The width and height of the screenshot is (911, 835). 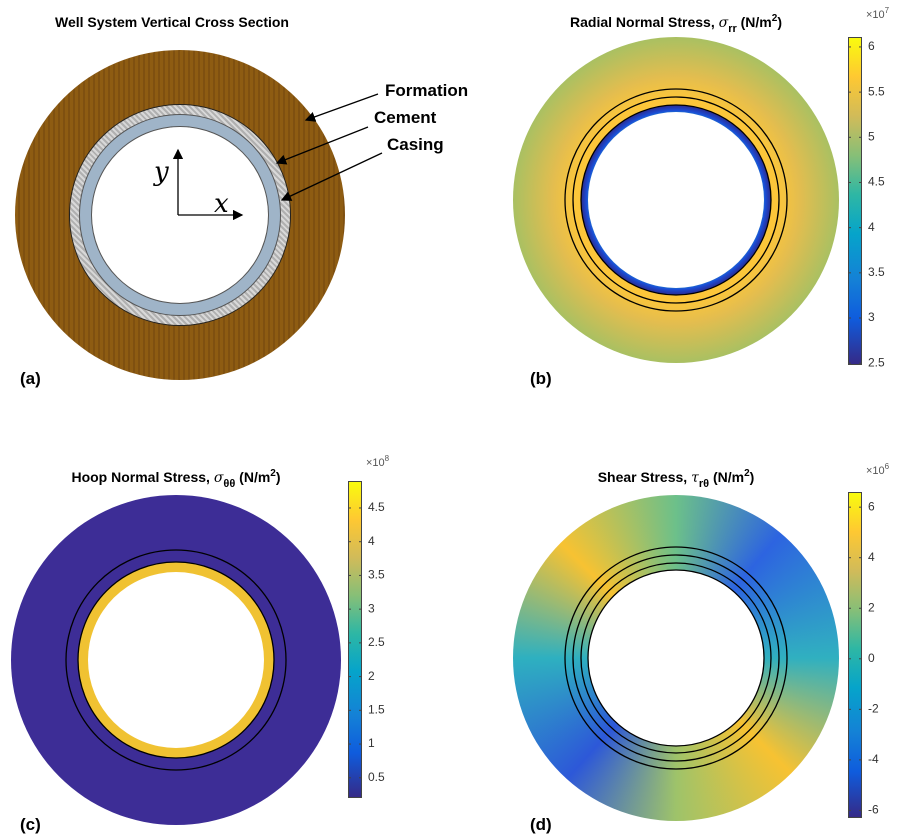 I want to click on colorbar-exponent: ×10⁷, so click(x=878, y=13).